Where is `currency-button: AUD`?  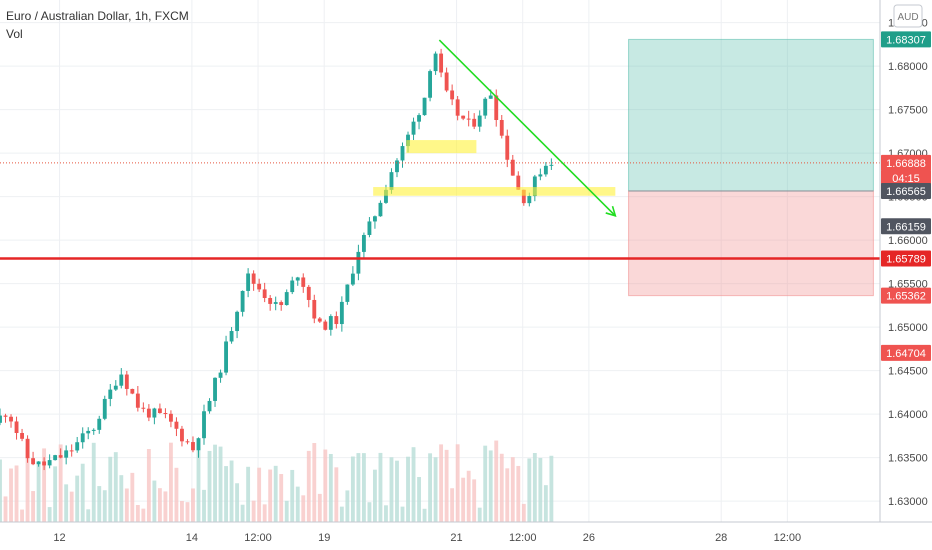 currency-button: AUD is located at coordinates (908, 16).